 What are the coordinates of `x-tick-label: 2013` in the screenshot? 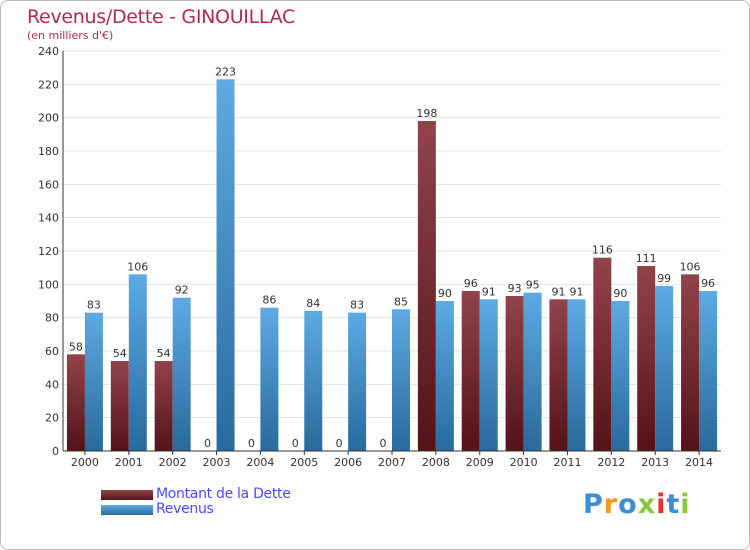 It's located at (655, 462).